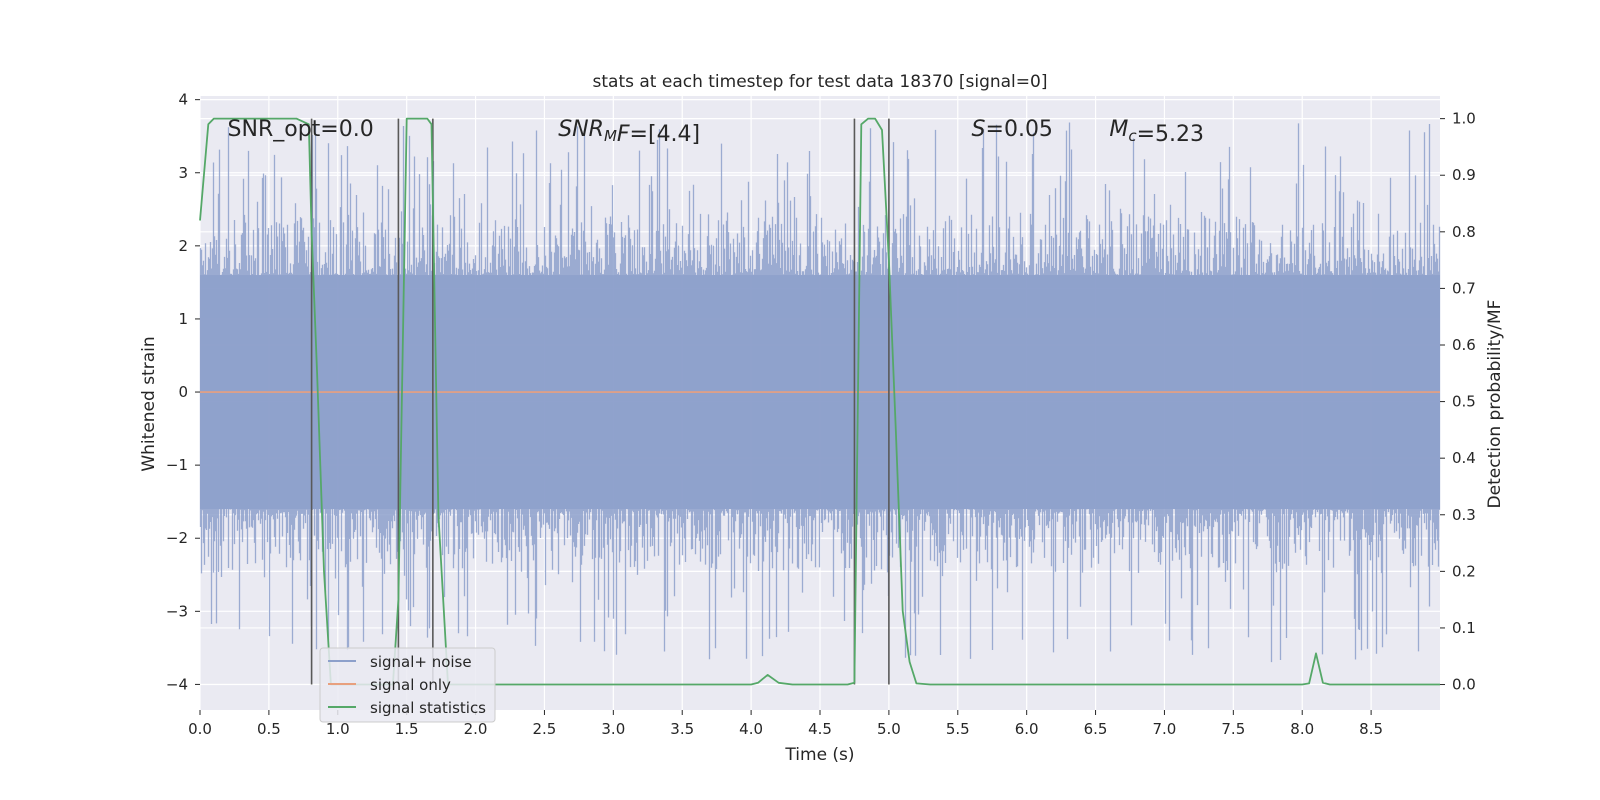 This screenshot has height=800, width=1600. Describe the element at coordinates (183, 173) in the screenshot. I see `y-tick-label: 3` at that location.